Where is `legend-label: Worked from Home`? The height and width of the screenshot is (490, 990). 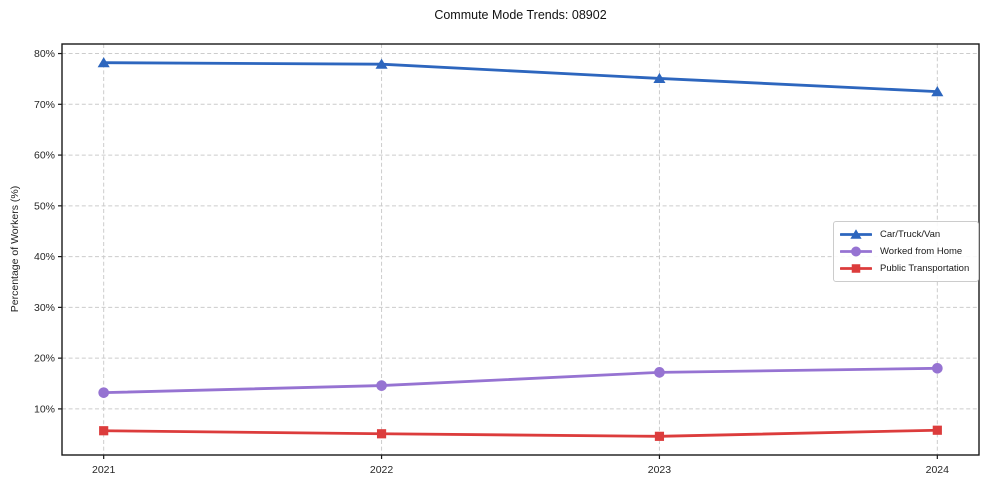 legend-label: Worked from Home is located at coordinates (921, 251).